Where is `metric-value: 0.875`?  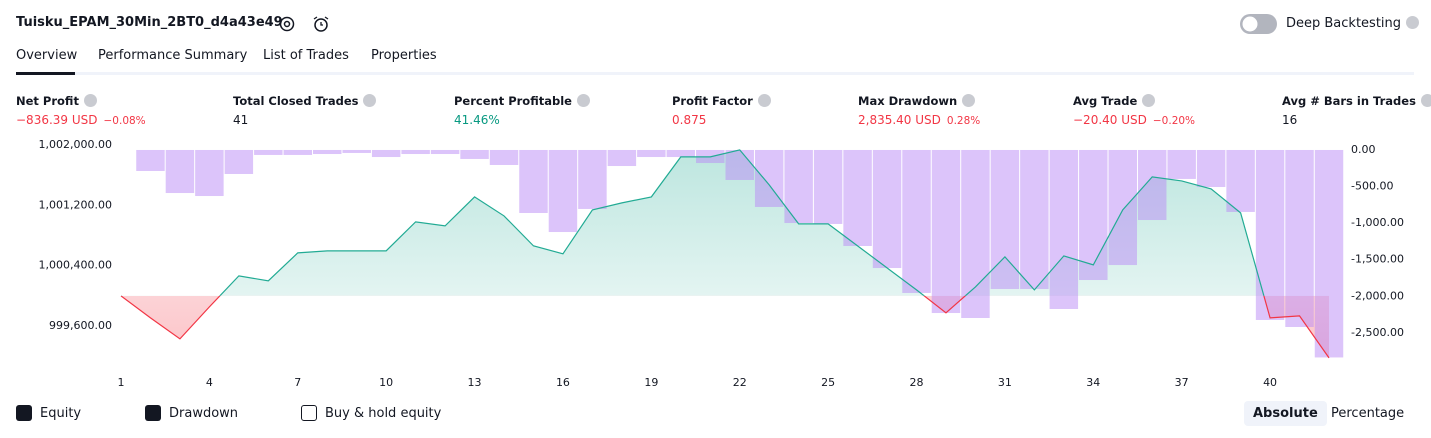
metric-value: 0.875 is located at coordinates (689, 120).